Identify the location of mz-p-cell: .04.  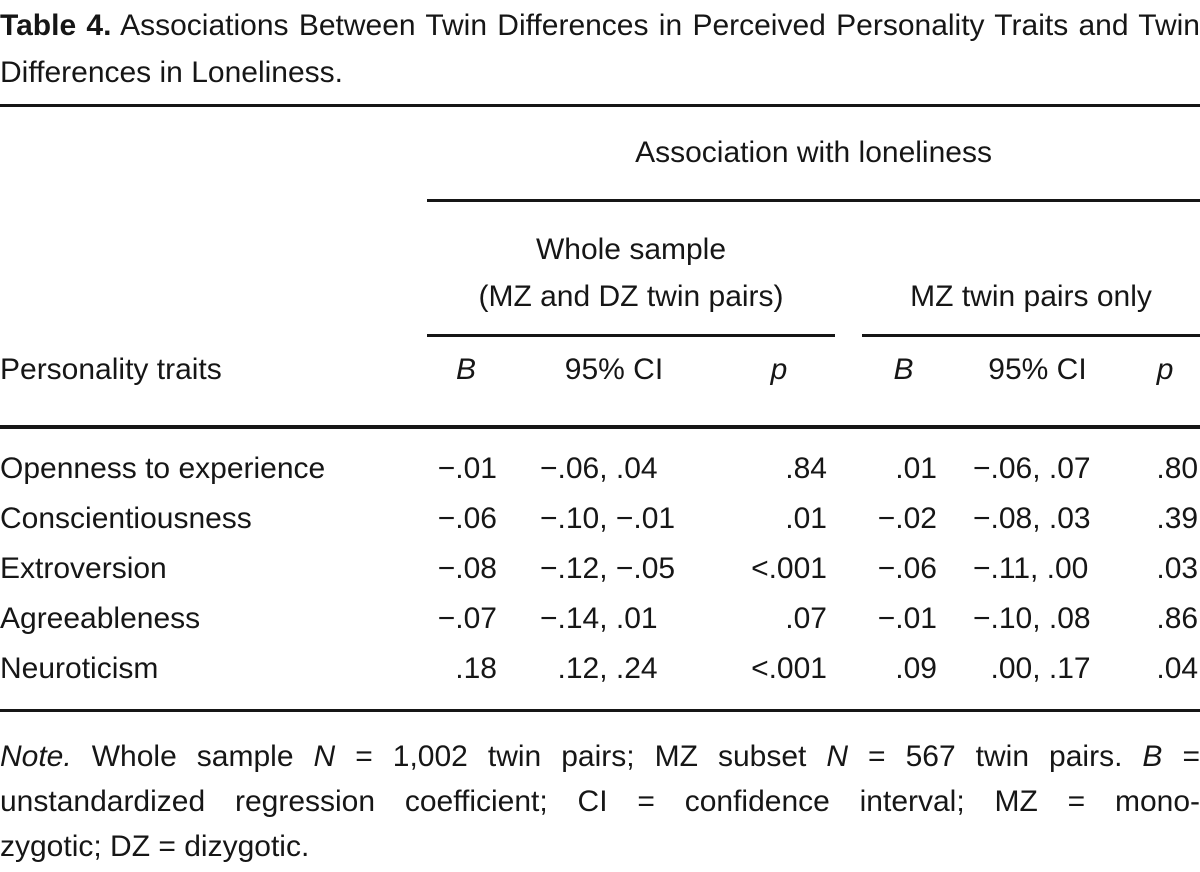
(1165, 678).